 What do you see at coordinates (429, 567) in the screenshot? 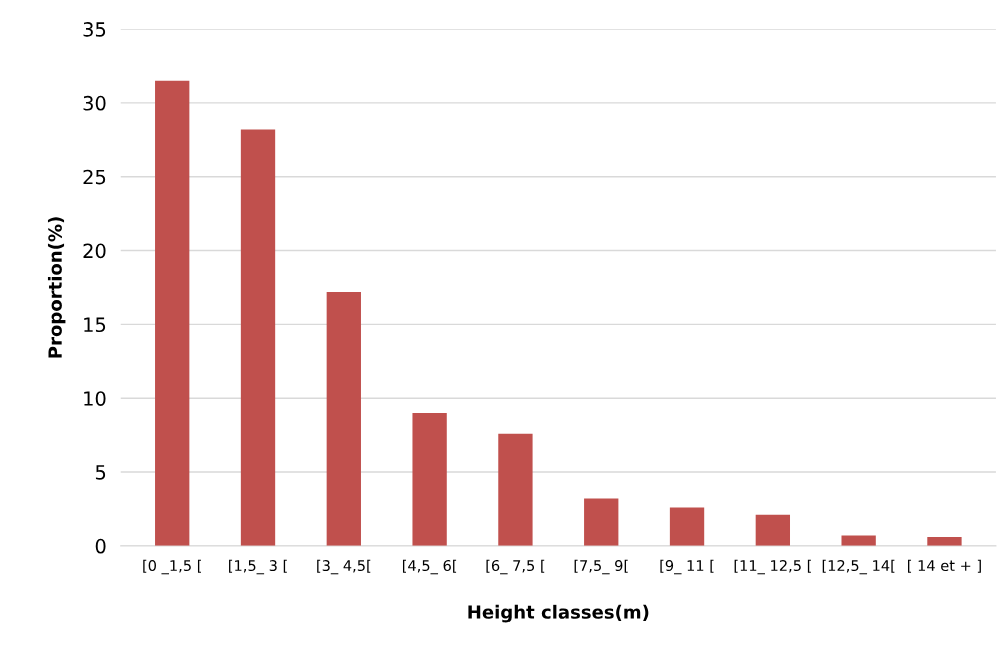
I see `x-tick-label: [4,5_ 6[` at bounding box center [429, 567].